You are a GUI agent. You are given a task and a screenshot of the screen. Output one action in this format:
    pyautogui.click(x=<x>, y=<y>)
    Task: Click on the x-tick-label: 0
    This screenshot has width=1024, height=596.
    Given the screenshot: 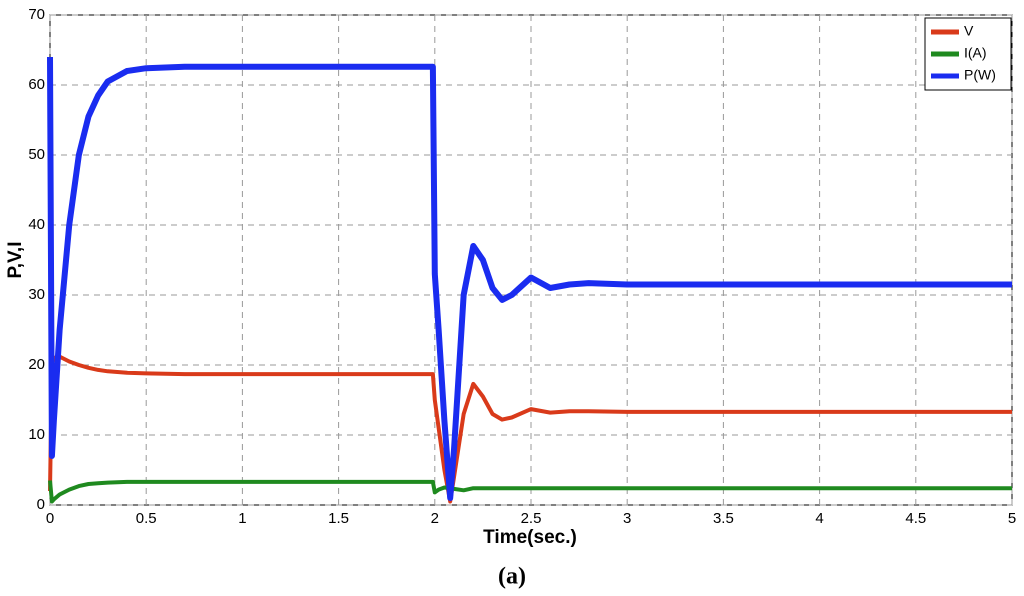 What is the action you would take?
    pyautogui.click(x=50, y=518)
    